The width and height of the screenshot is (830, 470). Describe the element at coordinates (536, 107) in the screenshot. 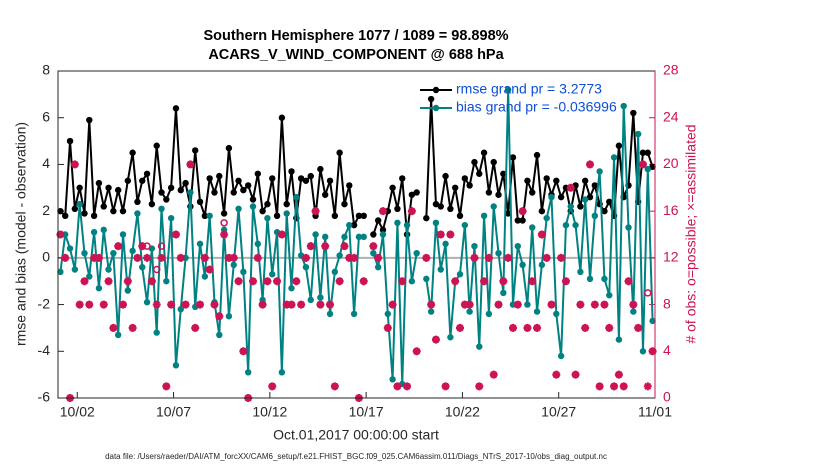

I see `legend-label: bias grand pr = -0.036996` at that location.